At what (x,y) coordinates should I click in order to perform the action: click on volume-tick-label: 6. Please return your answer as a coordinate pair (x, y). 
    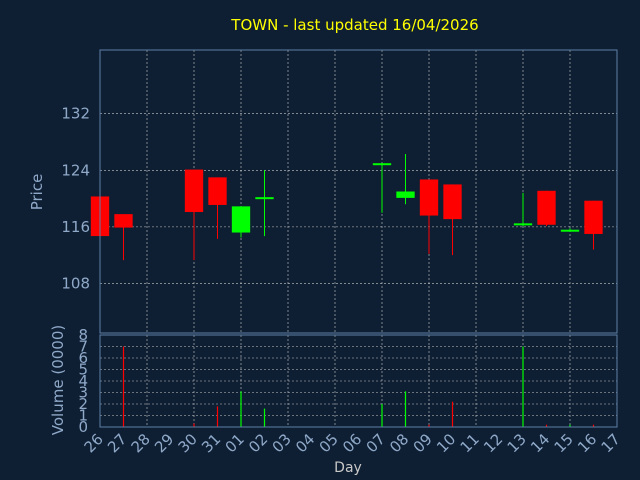
    Looking at the image, I should click on (83, 358).